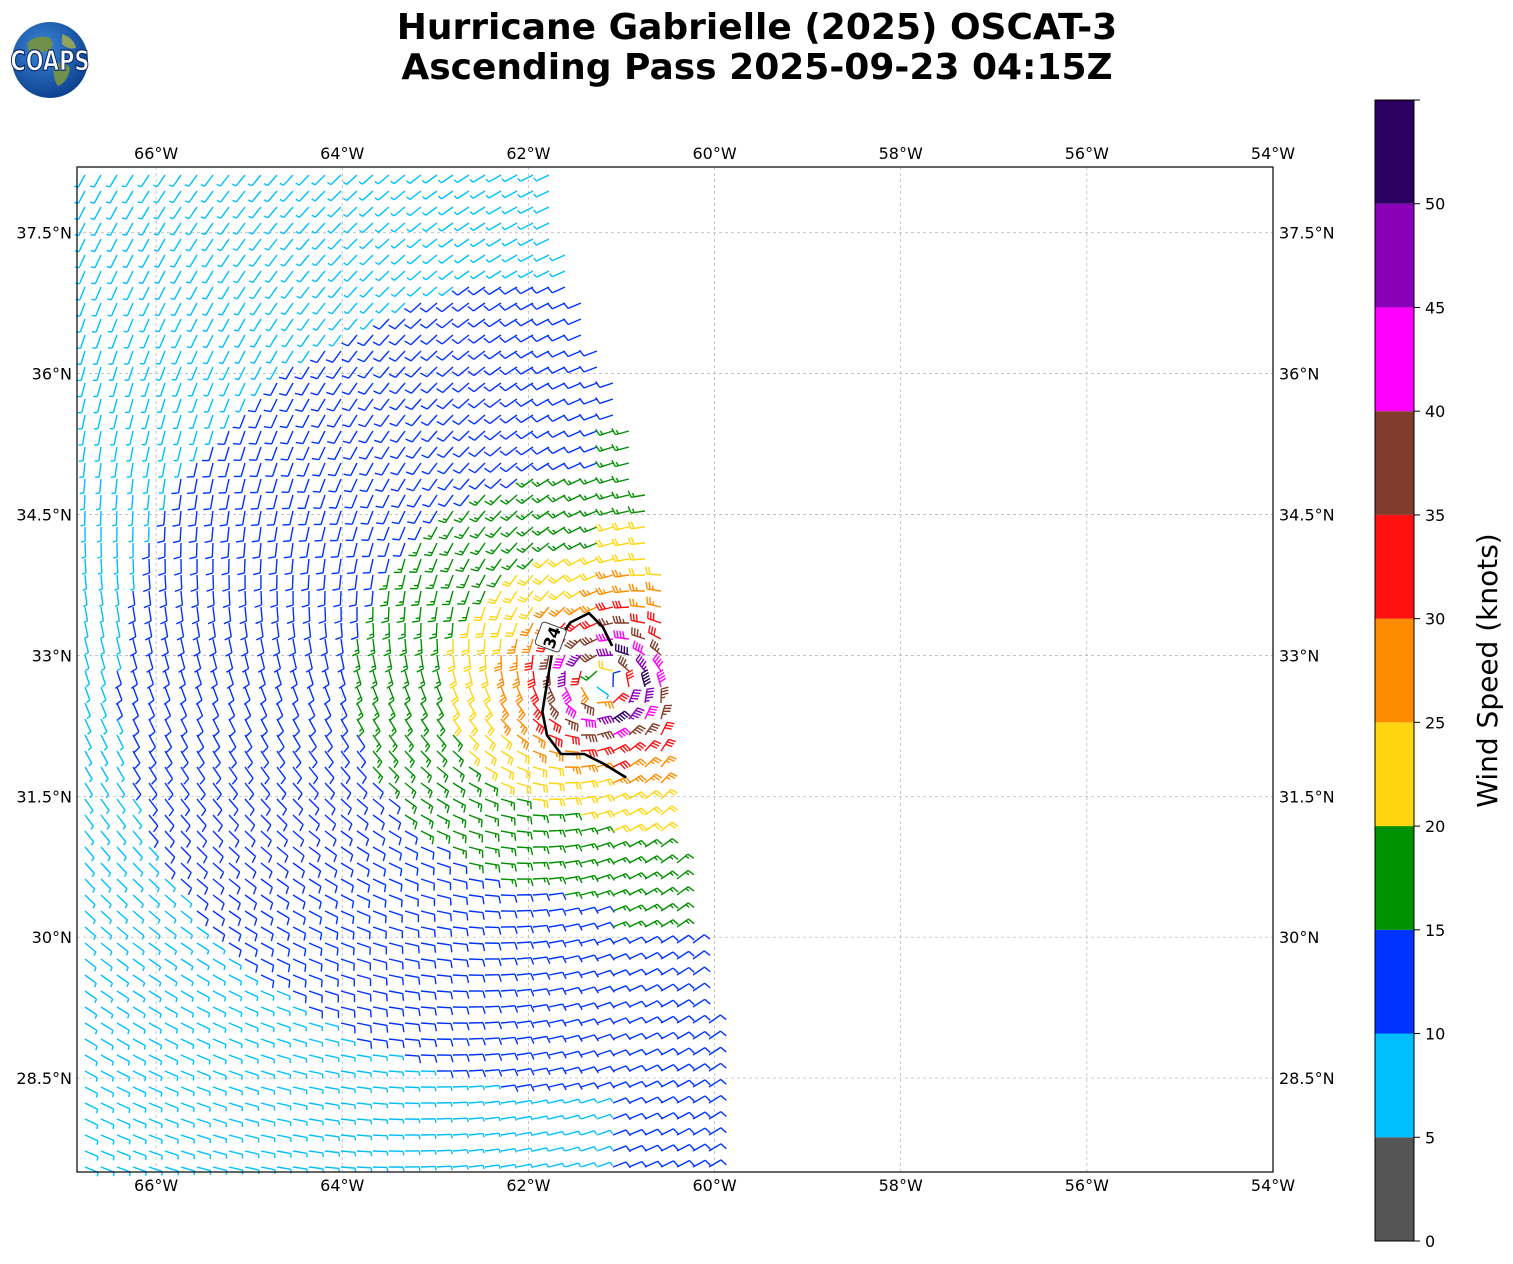 This screenshot has height=1264, width=1513. I want to click on lat-tick-label-right: 28.5°N, so click(1307, 1078).